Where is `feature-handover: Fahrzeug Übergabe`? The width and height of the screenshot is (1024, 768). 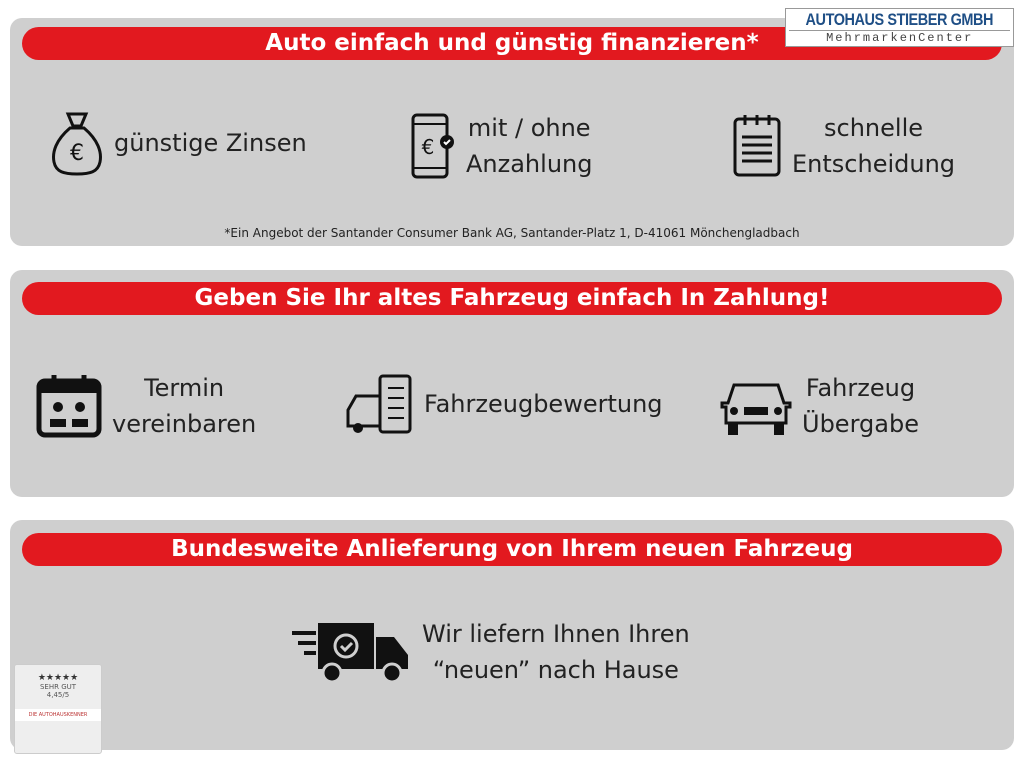
feature-handover: Fahrzeug Übergabe is located at coordinates (819, 406).